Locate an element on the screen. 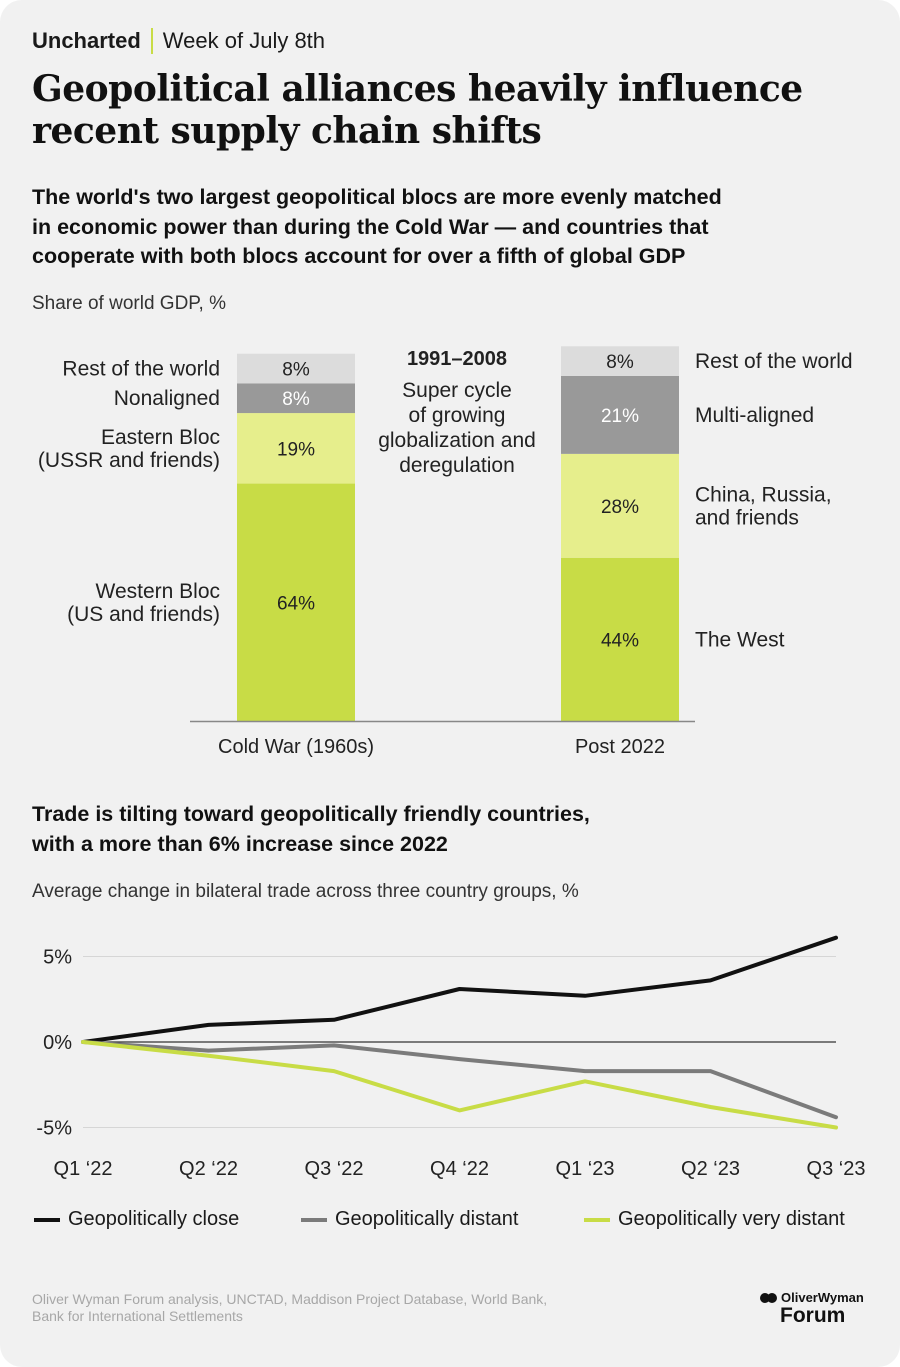  bar-segment-post-2022-the-west is located at coordinates (620, 639).